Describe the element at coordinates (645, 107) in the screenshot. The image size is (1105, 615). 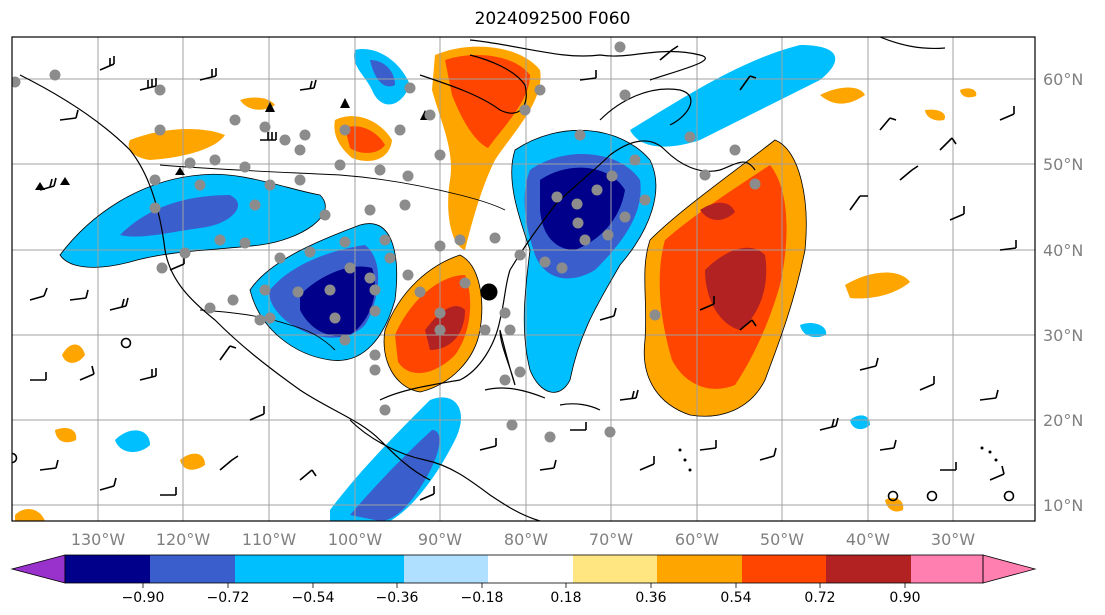
I see `labrador` at that location.